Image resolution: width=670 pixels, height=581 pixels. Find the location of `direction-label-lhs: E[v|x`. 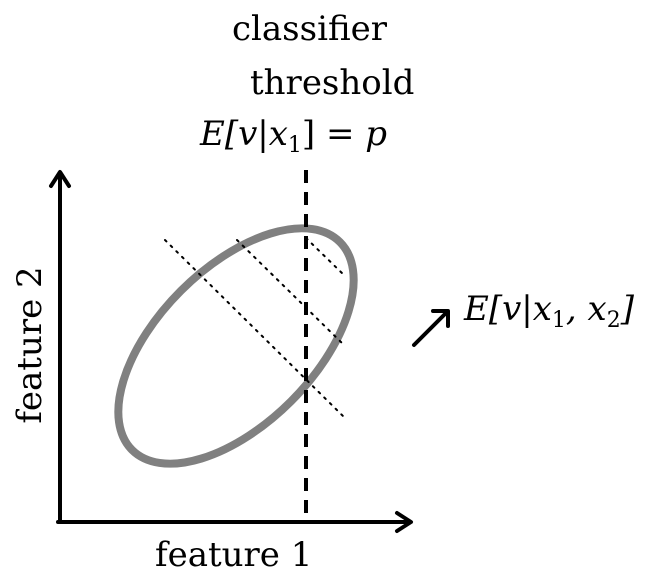

direction-label-lhs: E[v|x is located at coordinates (508, 309).